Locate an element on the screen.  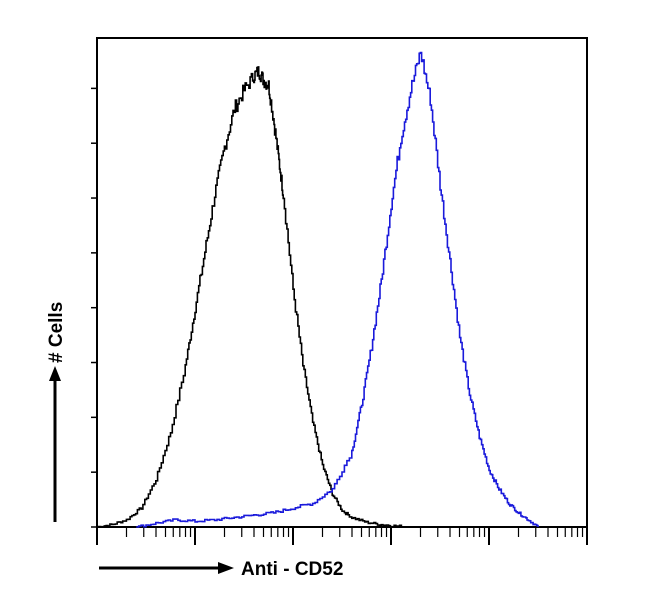
x-axis-label-group: Anti - CD52 is located at coordinates (221, 569).